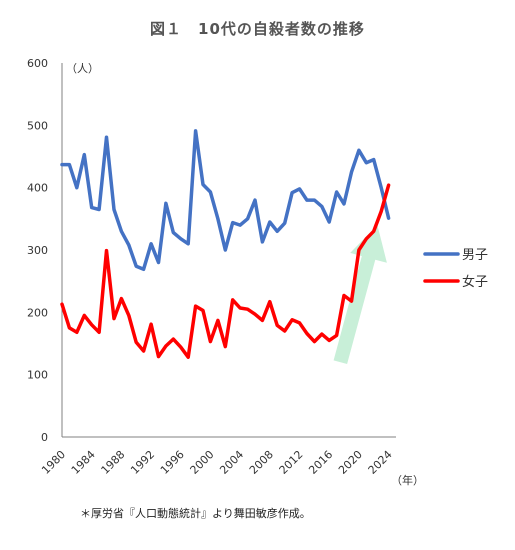 This screenshot has width=515, height=550. I want to click on annotation-layer, so click(360, 294).